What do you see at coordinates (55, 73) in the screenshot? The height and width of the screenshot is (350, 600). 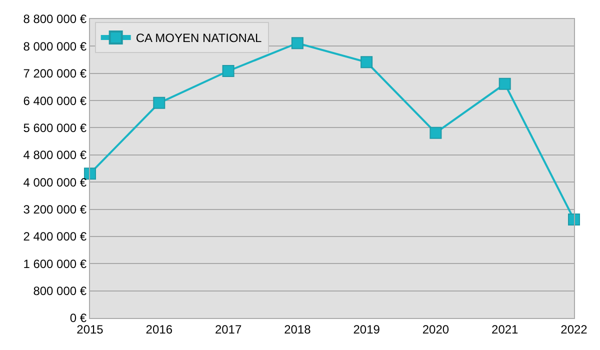 I see `y-tick-label: 7 200 000 €` at bounding box center [55, 73].